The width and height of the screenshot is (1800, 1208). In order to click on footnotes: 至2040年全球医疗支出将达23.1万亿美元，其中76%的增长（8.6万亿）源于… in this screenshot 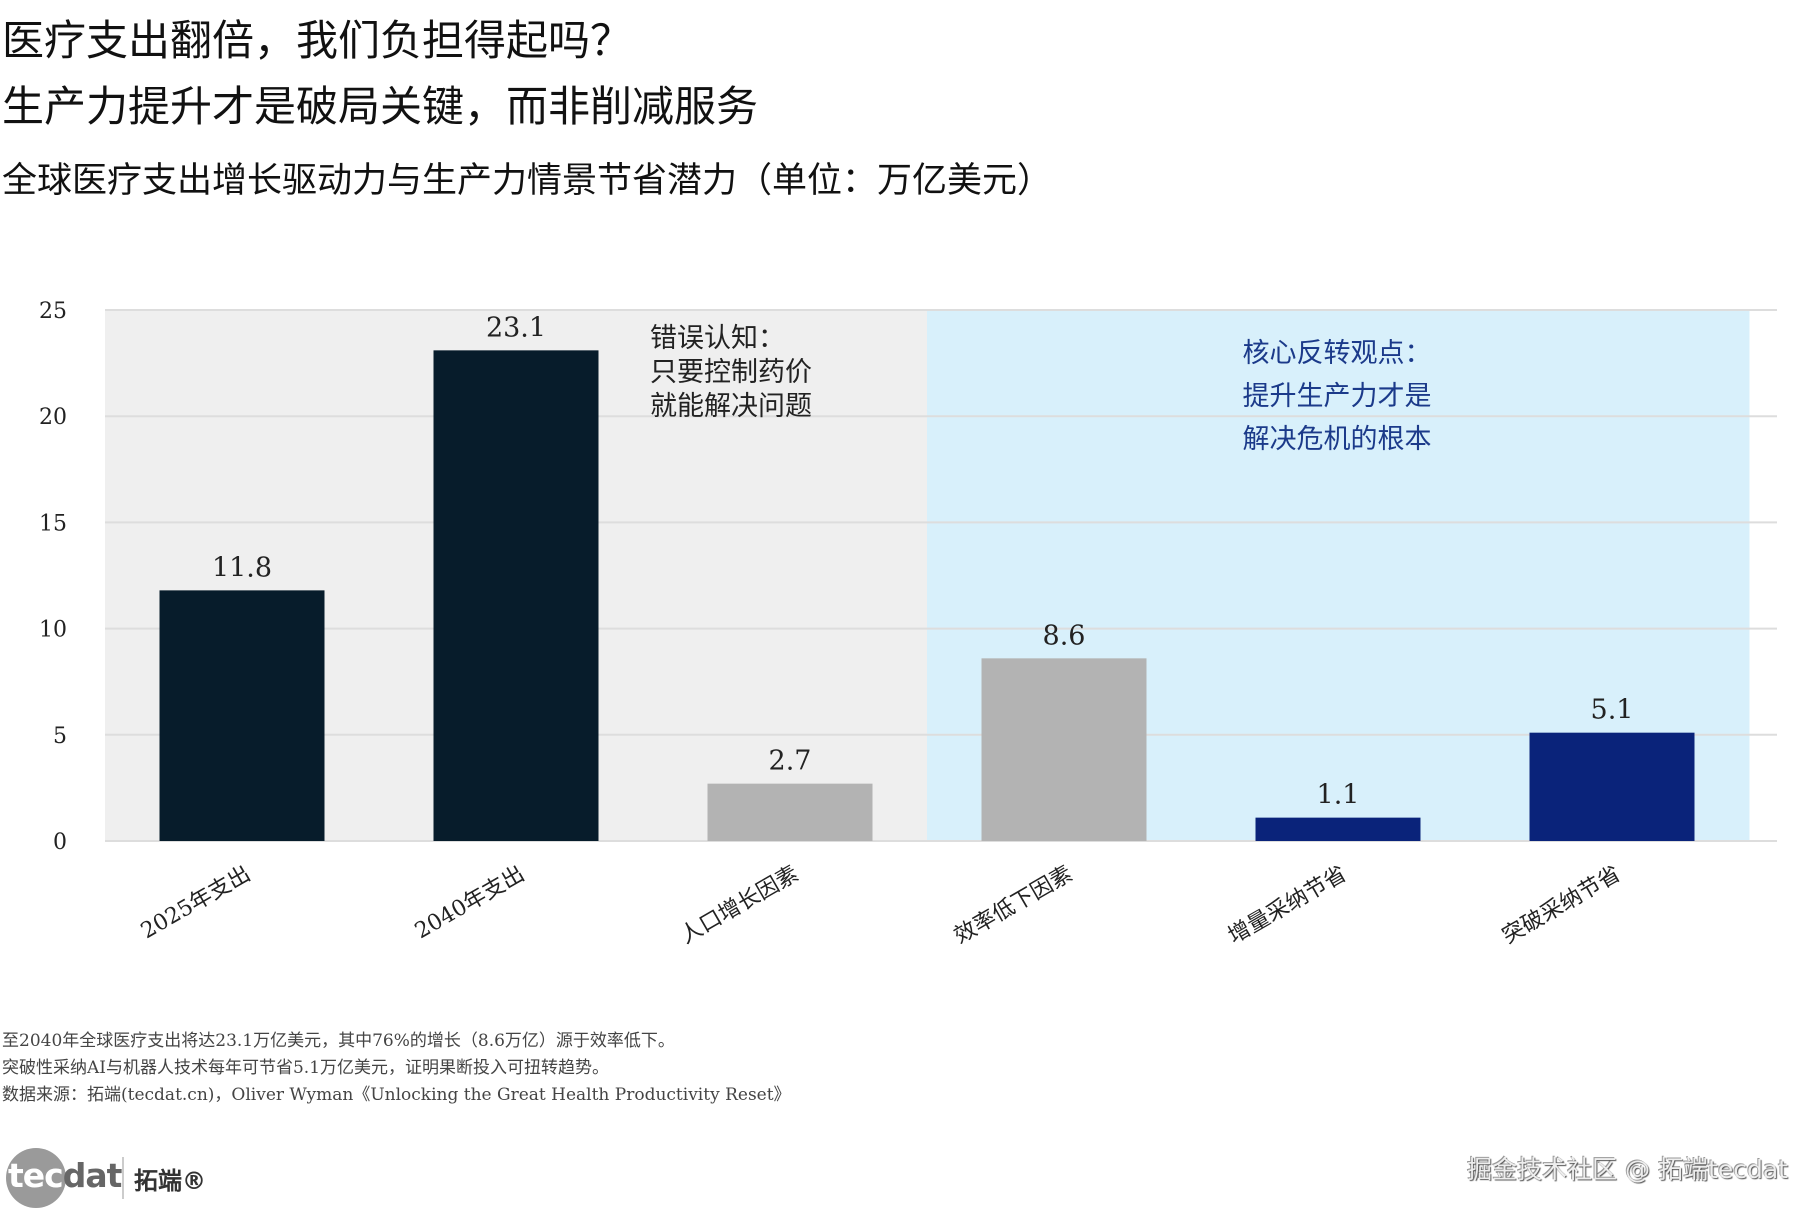, I will do `click(396, 1068)`.